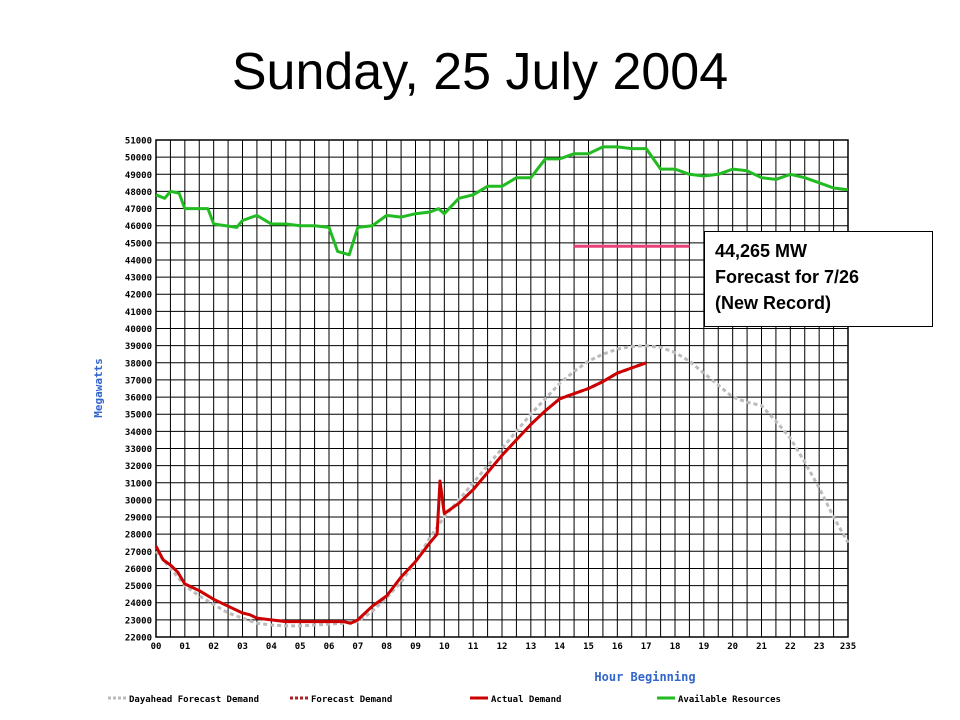 This screenshot has width=960, height=720. Describe the element at coordinates (415, 647) in the screenshot. I see `x-tick-label: 09` at that location.